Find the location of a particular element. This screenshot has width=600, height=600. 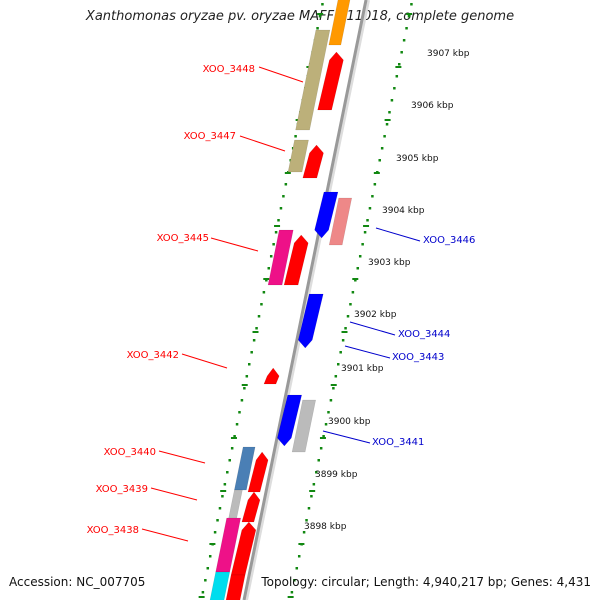

gene-xoo-3440-steel is located at coordinates (245, 468).